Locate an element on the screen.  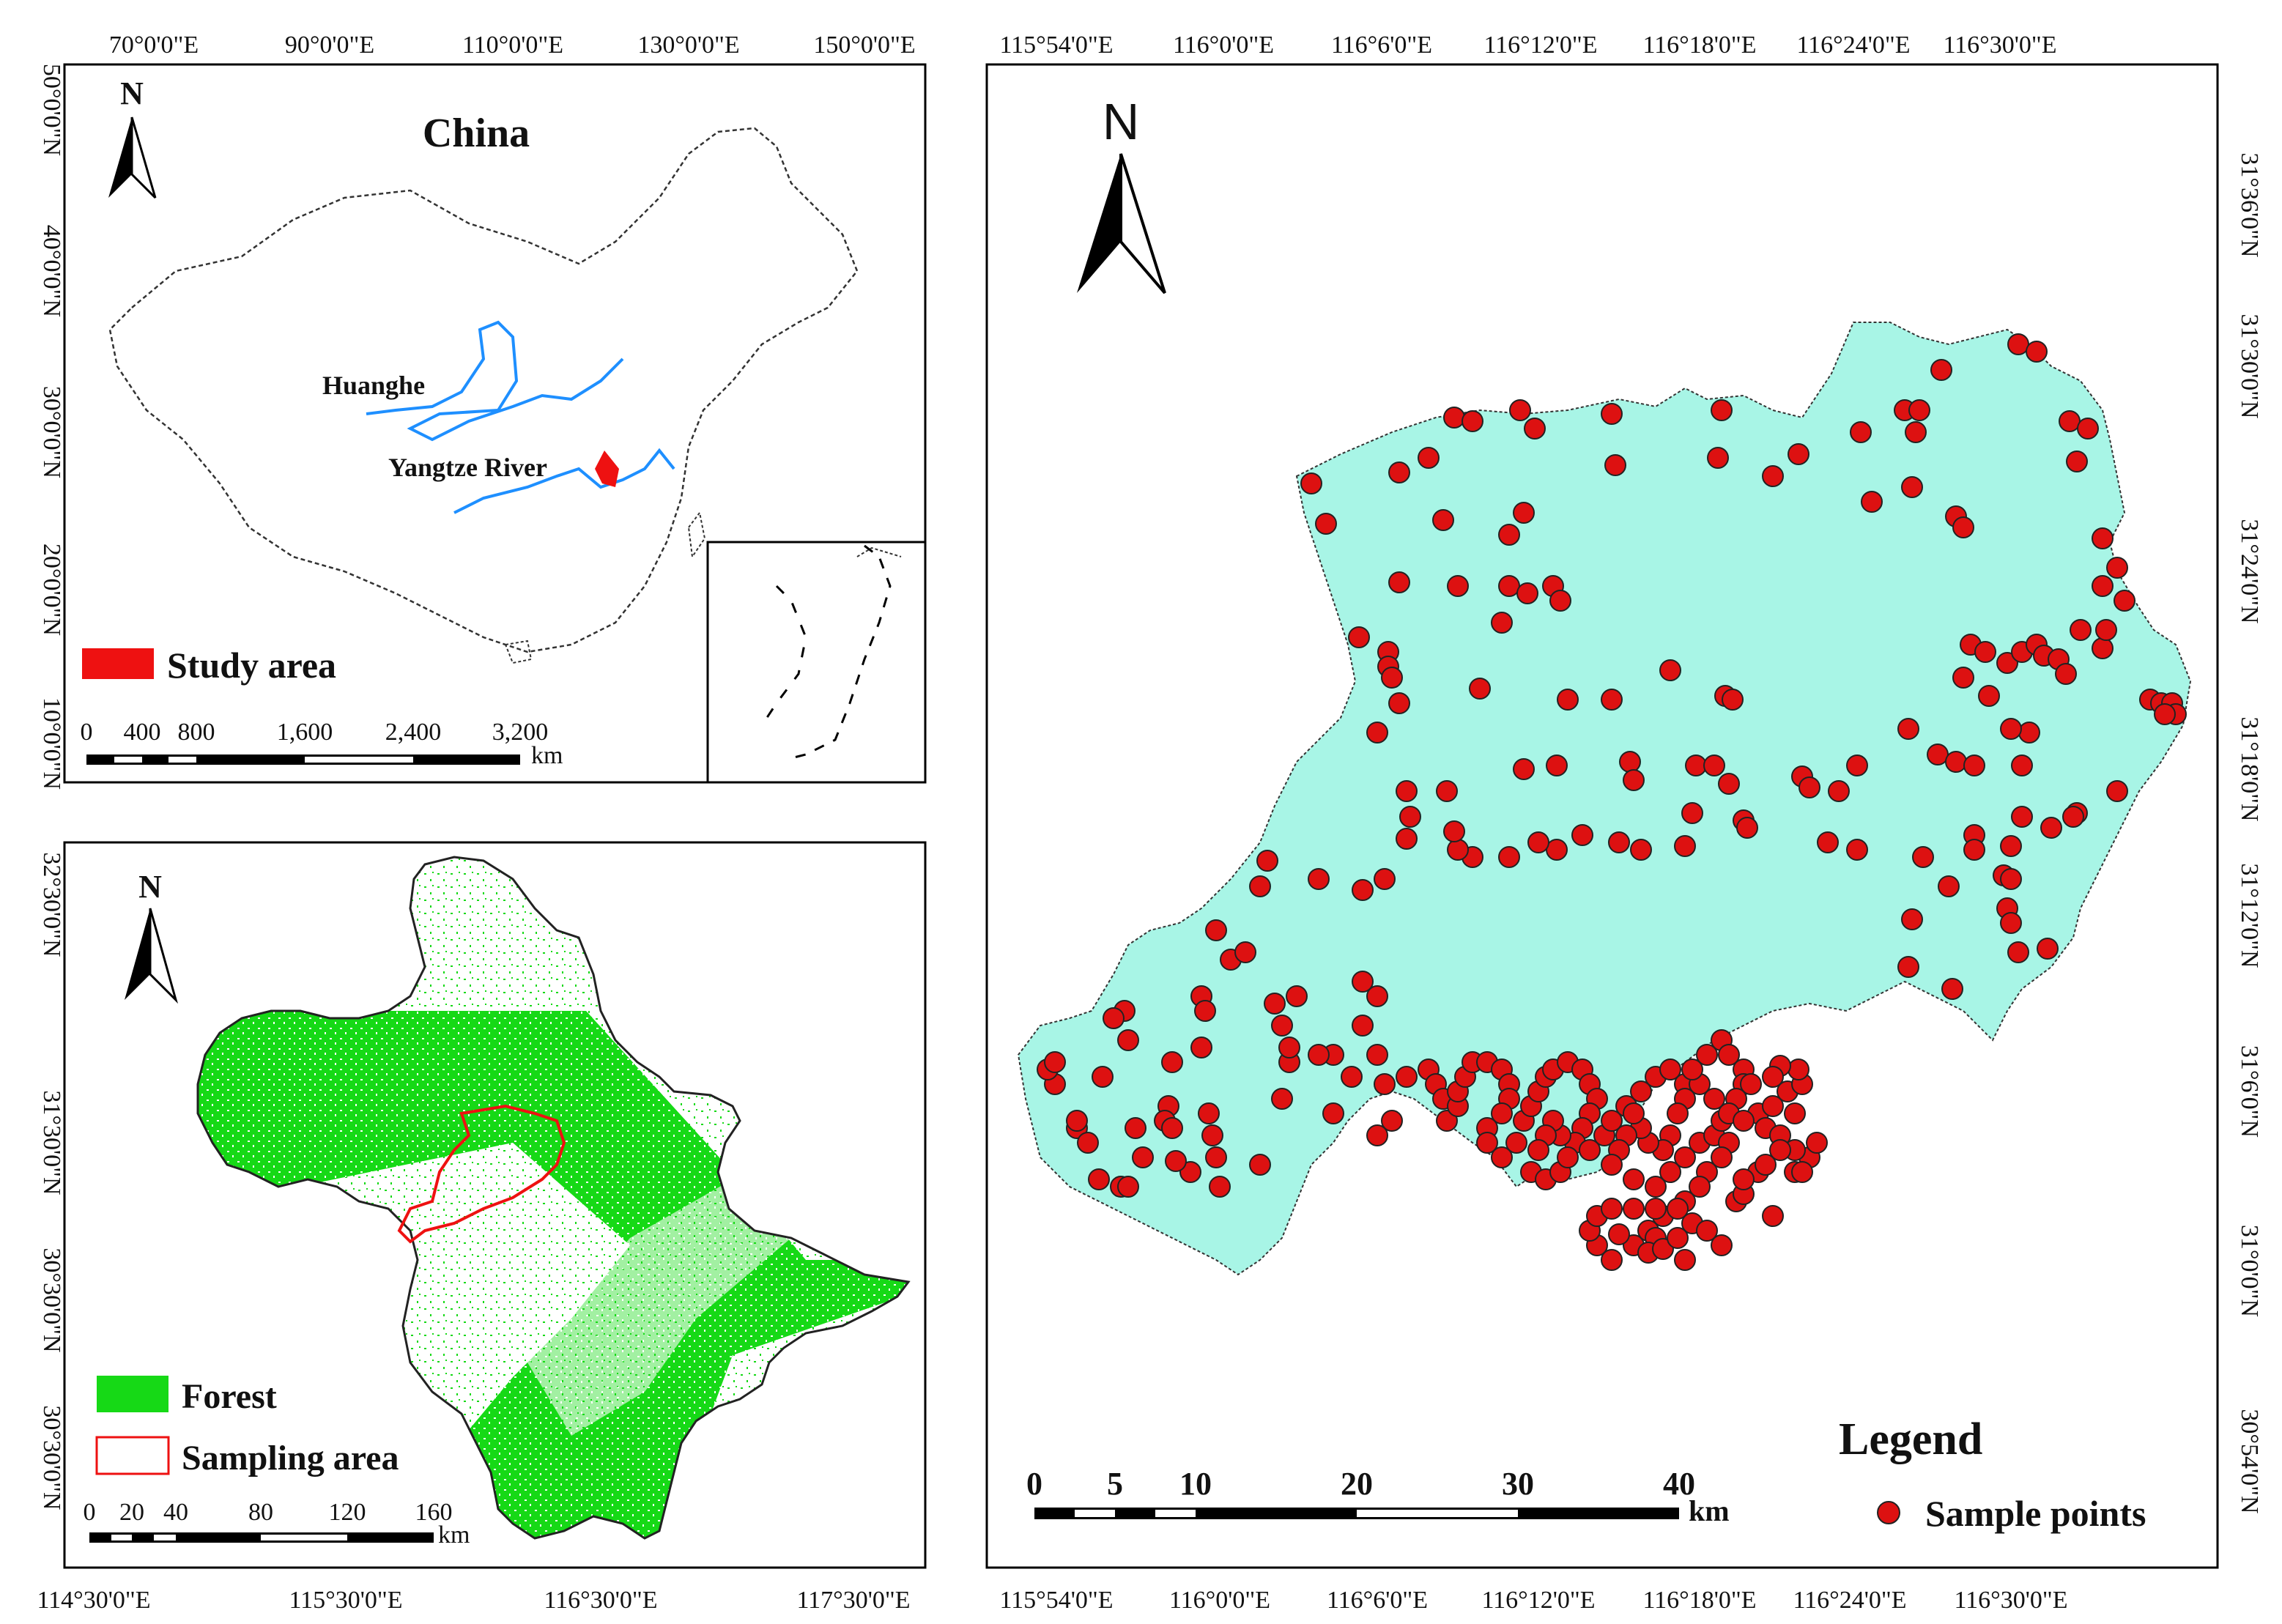
china-top-tick: 110°0'0"E is located at coordinates (512, 45).